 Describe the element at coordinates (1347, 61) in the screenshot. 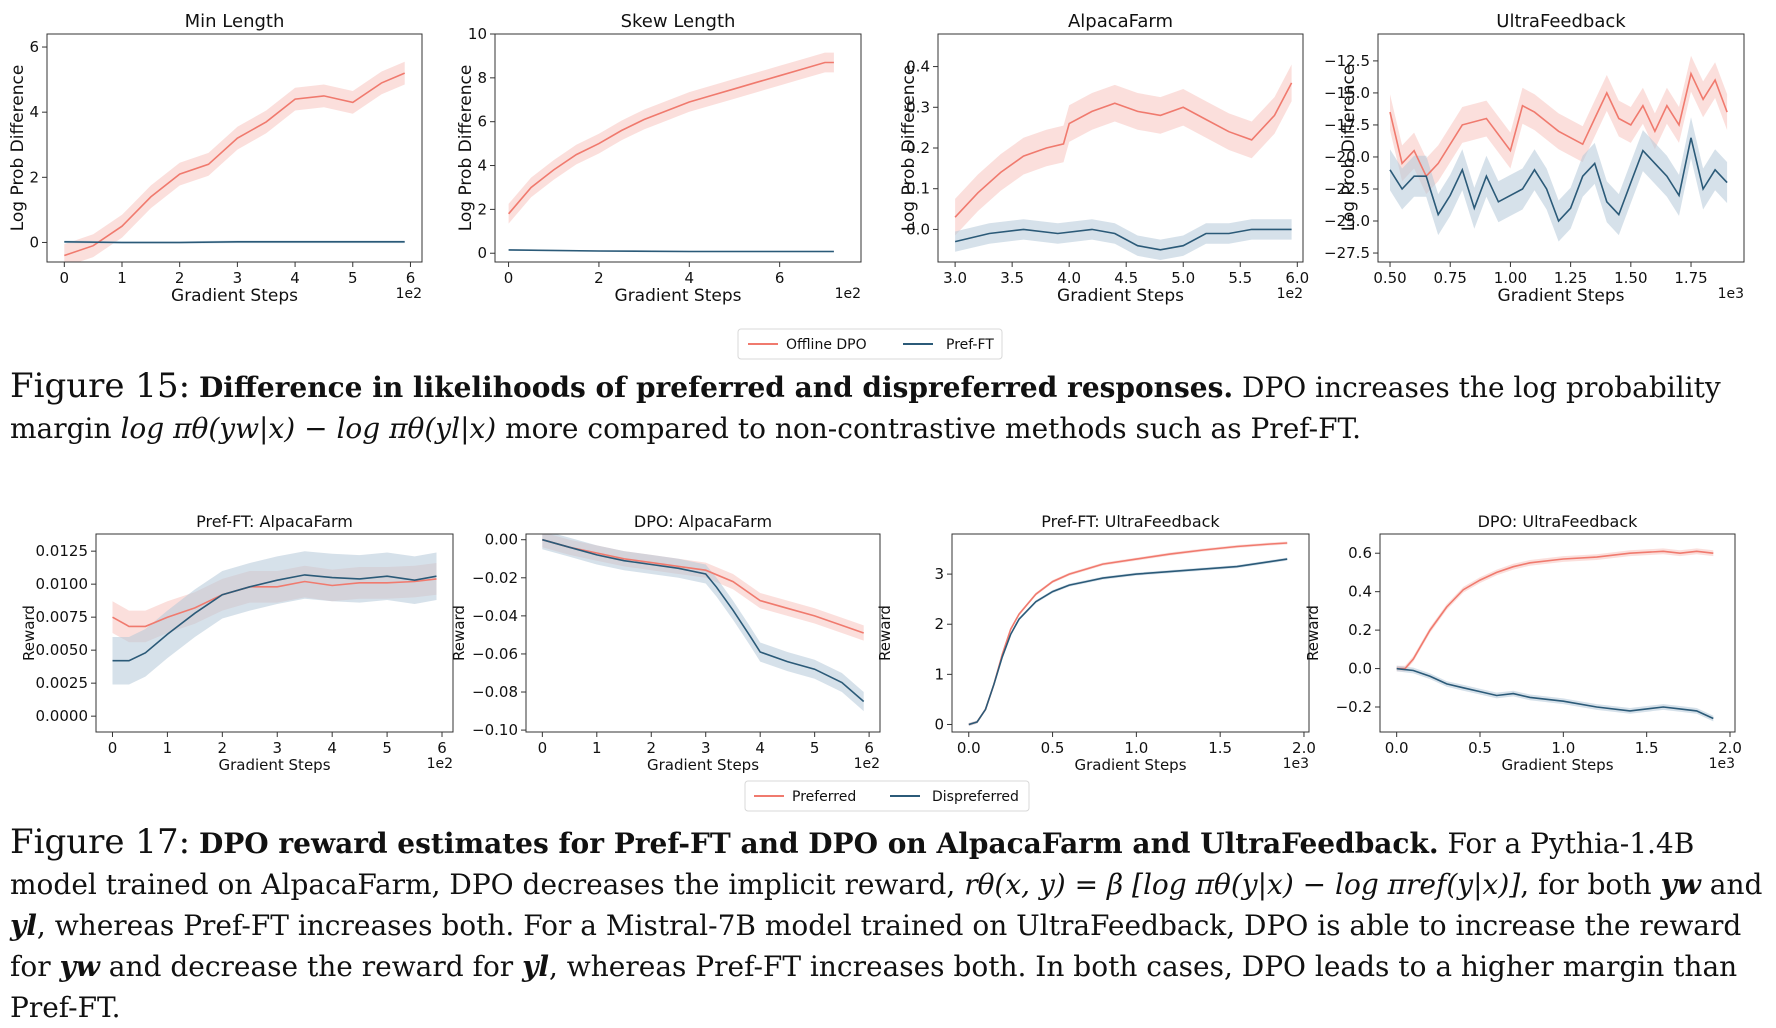

I see `y-tick-label: −12.5` at that location.